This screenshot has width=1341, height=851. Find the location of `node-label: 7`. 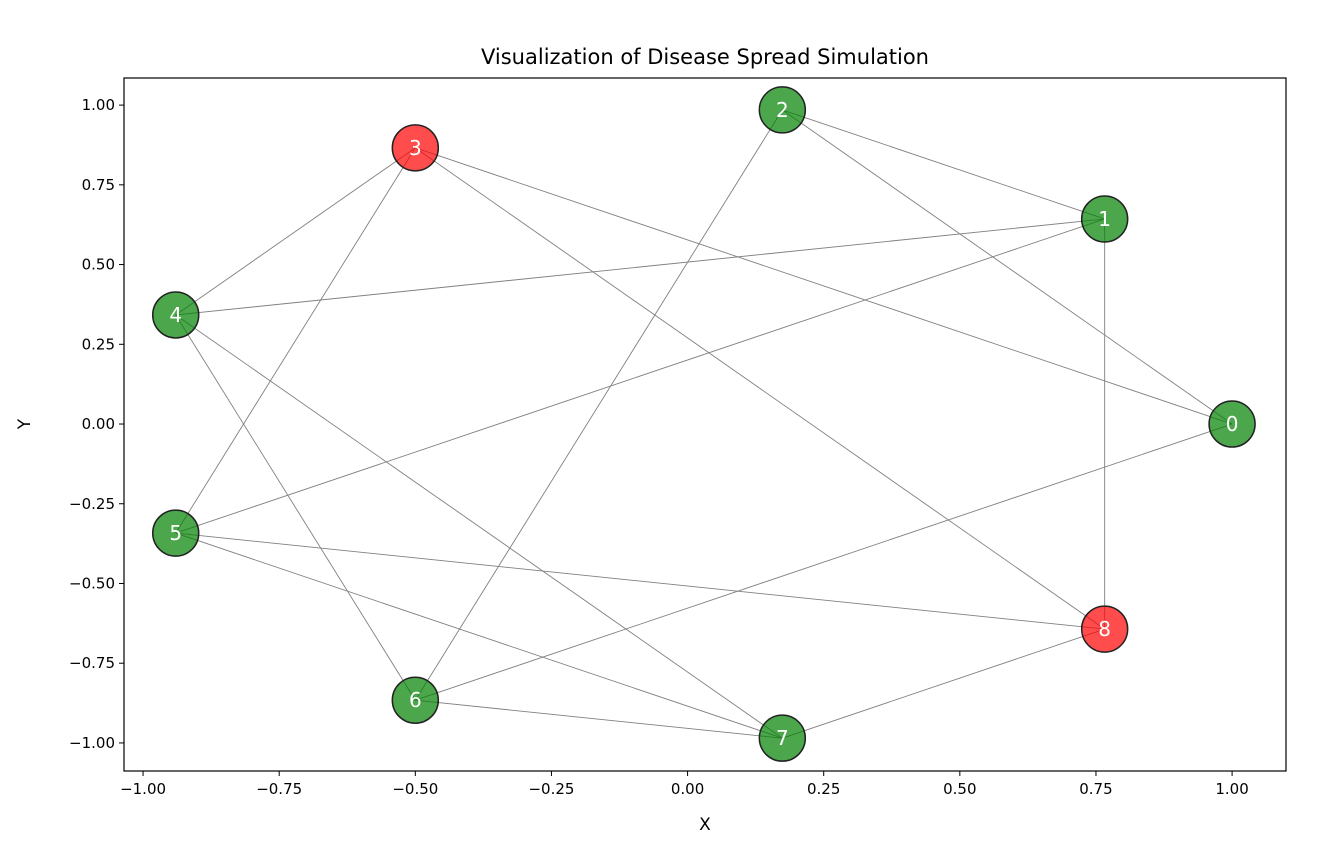

node-label: 7 is located at coordinates (782, 738).